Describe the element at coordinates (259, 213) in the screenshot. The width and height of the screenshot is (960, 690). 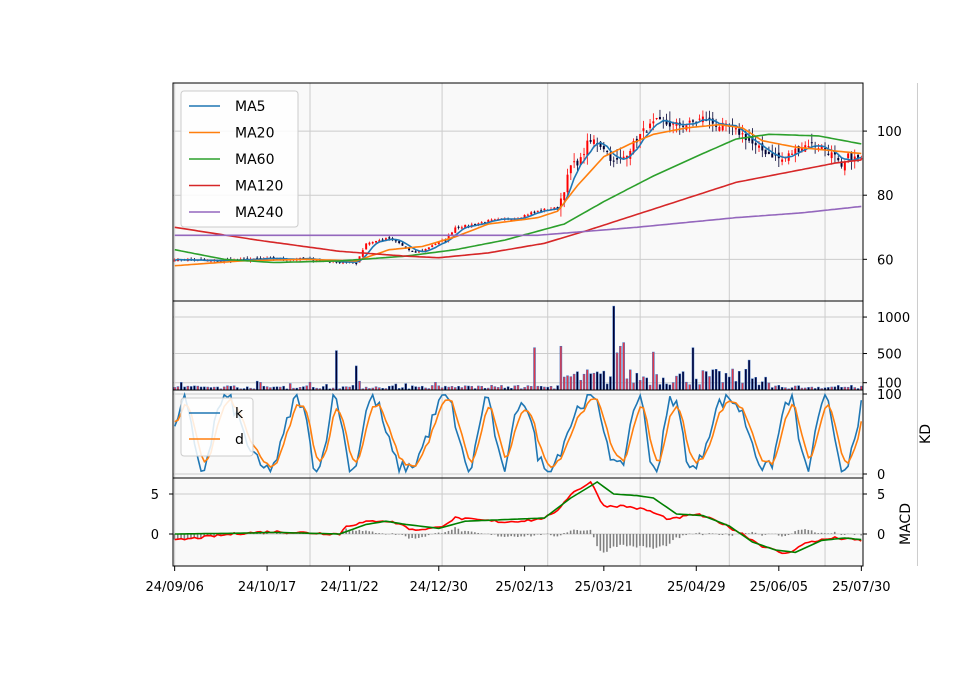
I see `legend-label-ma240: MA240` at that location.